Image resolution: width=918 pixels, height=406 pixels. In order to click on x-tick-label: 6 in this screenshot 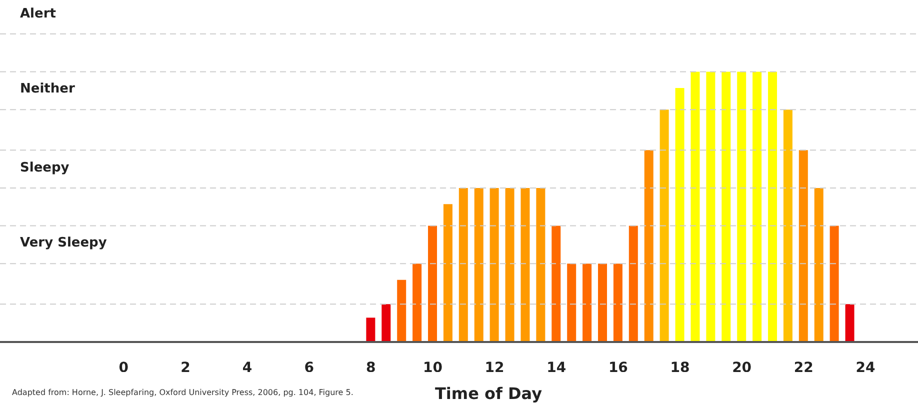, I will do `click(309, 368)`.